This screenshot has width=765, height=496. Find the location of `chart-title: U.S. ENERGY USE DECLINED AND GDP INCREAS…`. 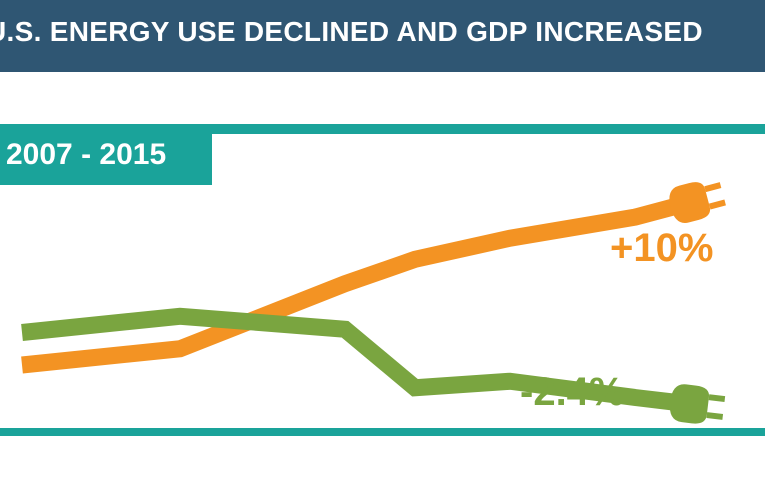

chart-title: U.S. ENERGY USE DECLINED AND GDP INCREAS… is located at coordinates (351, 31).